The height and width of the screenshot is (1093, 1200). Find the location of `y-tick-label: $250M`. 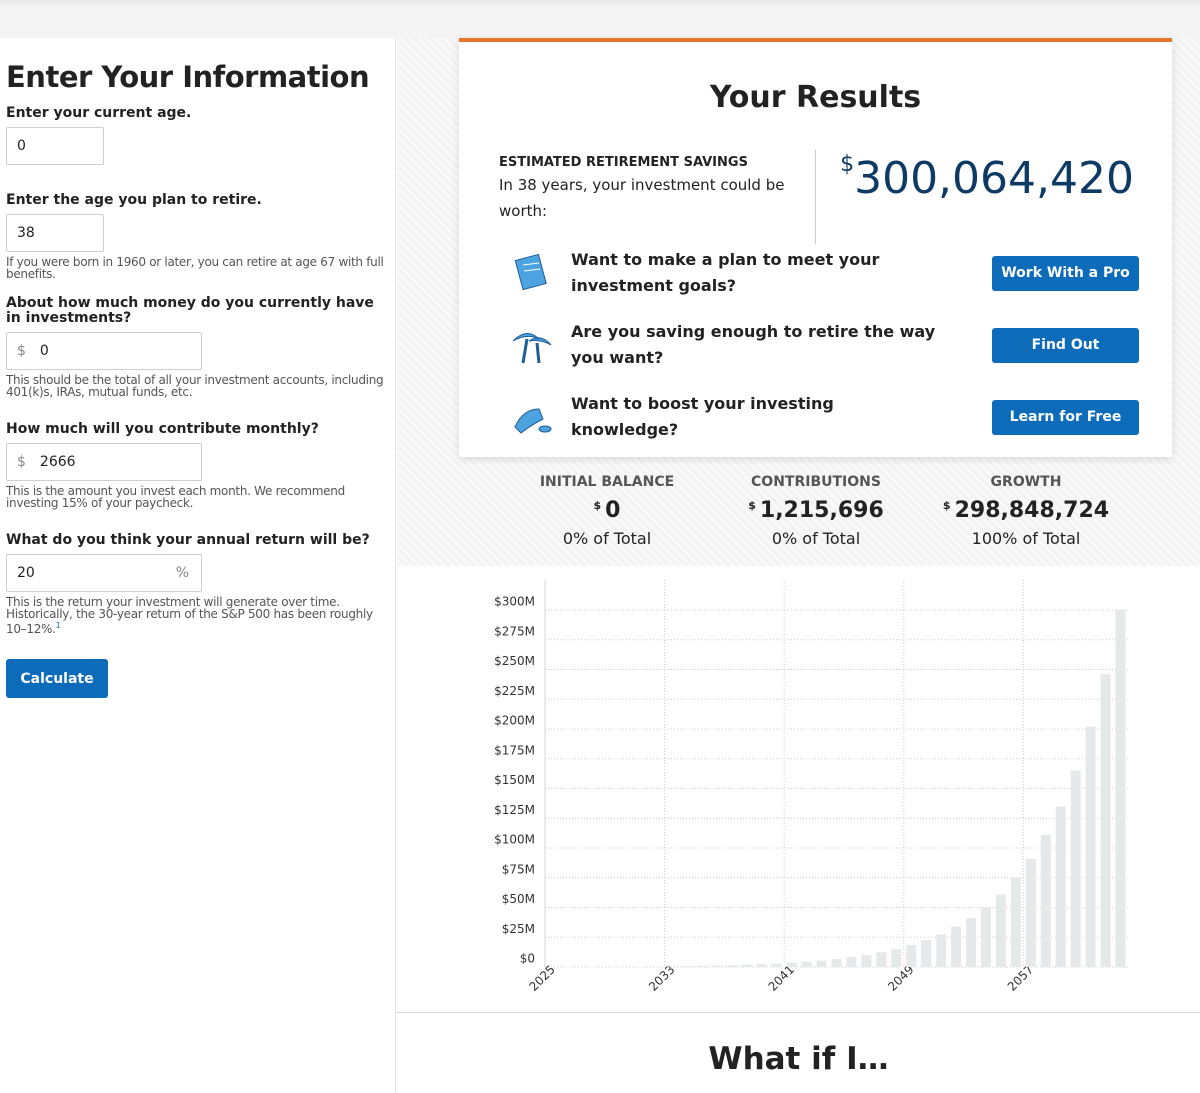

y-tick-label: $250M is located at coordinates (514, 661).